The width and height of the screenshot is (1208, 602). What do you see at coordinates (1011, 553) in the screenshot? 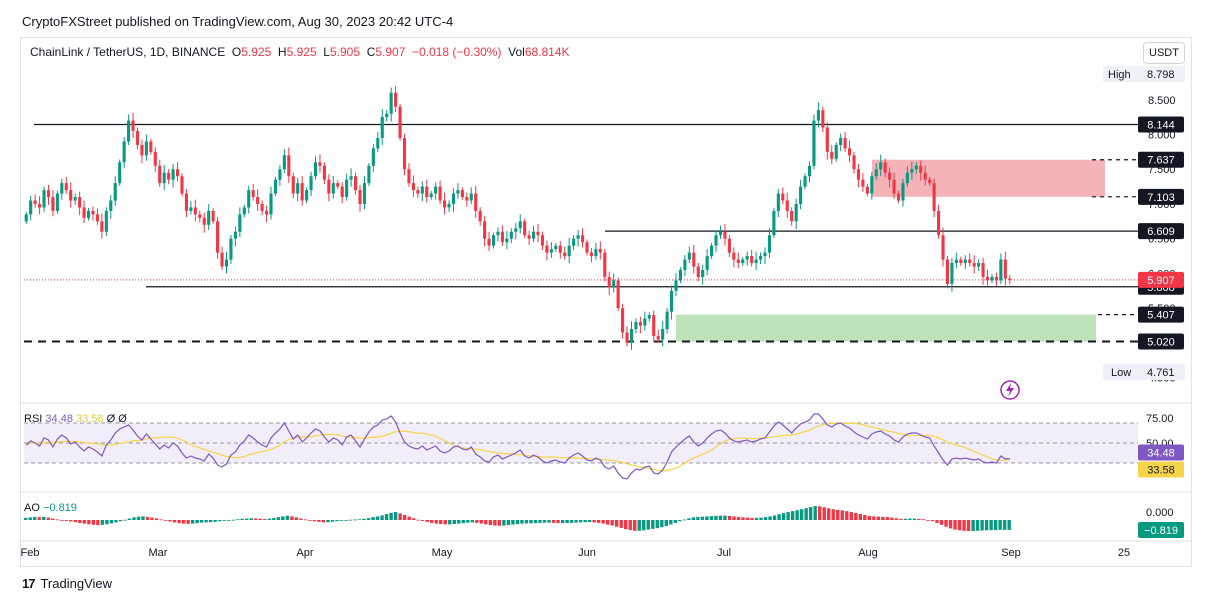
I see `time-axis-tick: Sep` at bounding box center [1011, 553].